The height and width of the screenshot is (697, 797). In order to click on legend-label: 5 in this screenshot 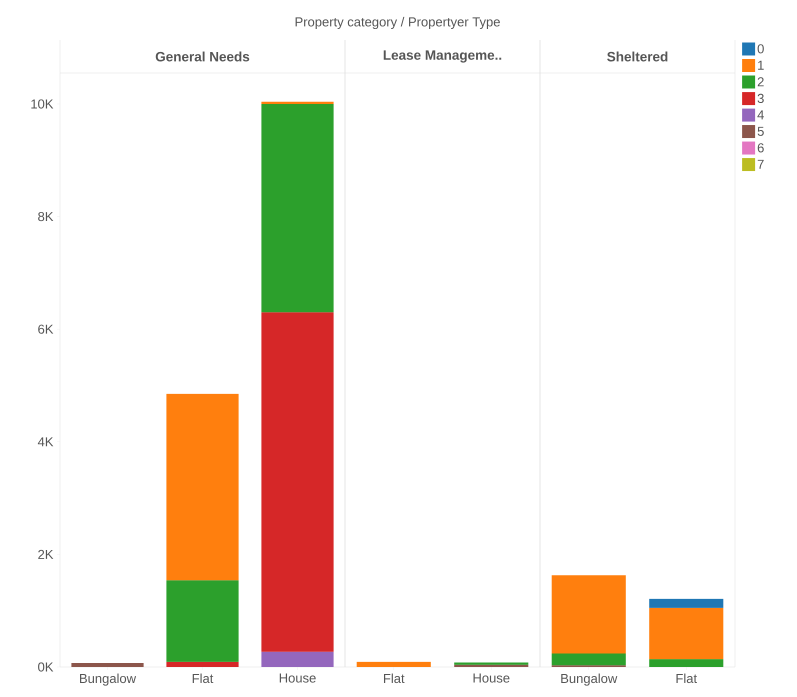, I will do `click(761, 131)`.